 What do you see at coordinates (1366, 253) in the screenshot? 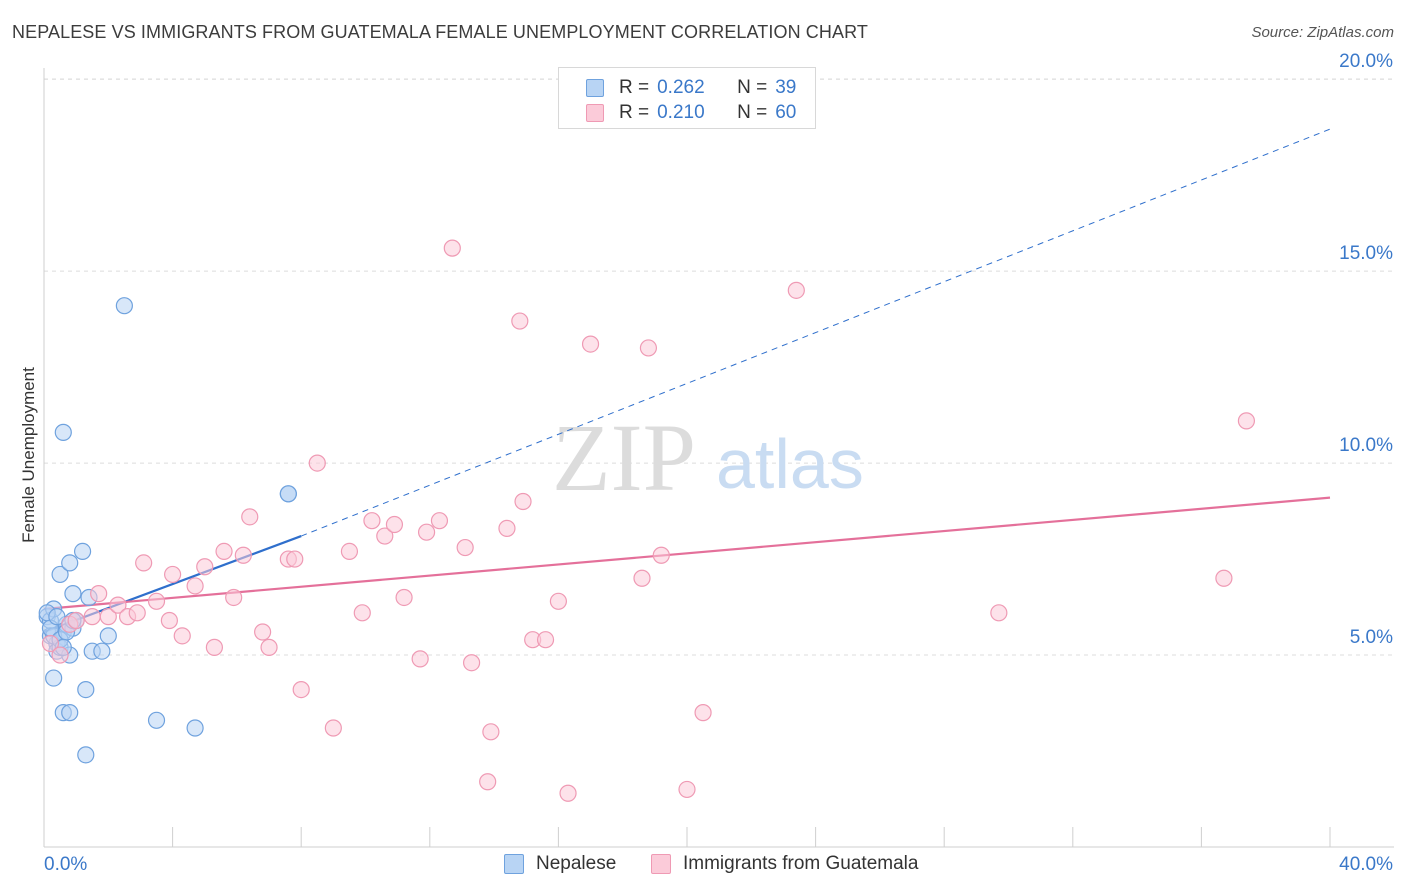
I see `y-tick-label: 15.0%` at bounding box center [1366, 253].